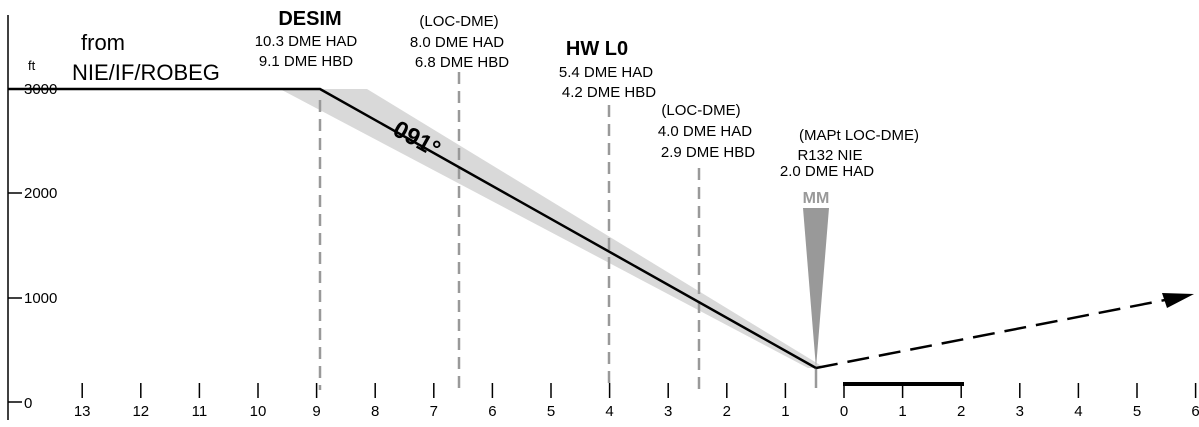  What do you see at coordinates (462, 62) in the screenshot?
I see `fix-dme-line: 6.8 DME HBD` at bounding box center [462, 62].